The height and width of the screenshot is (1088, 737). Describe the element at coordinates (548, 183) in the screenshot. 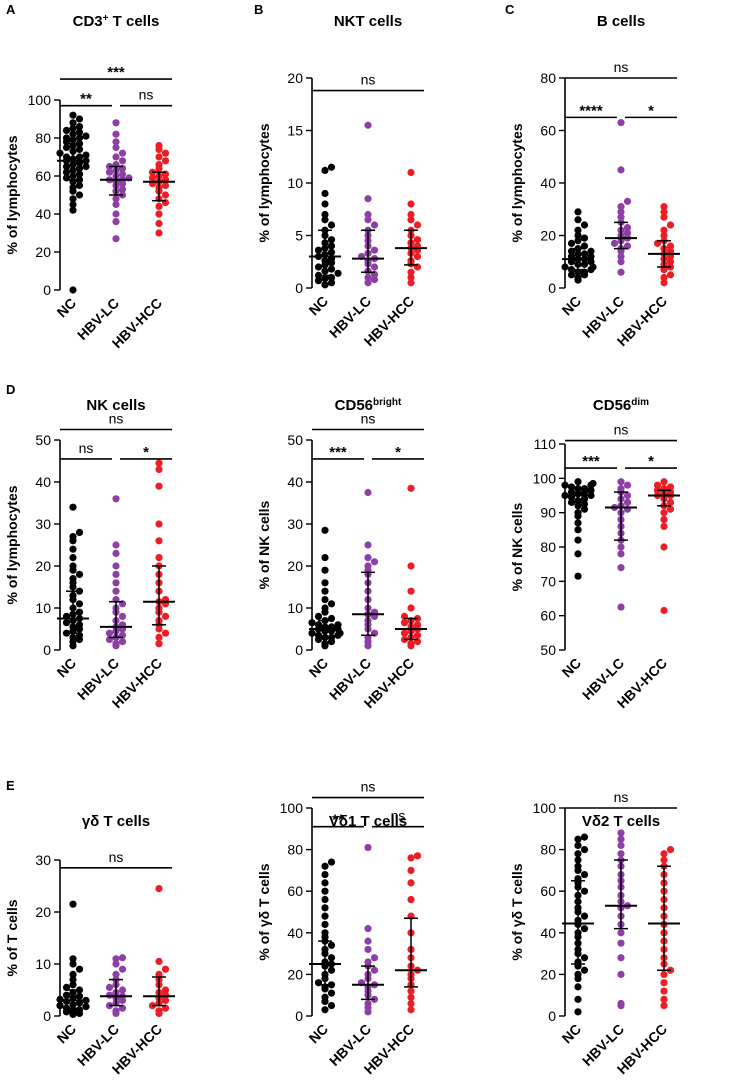

I see `y-tick-label: 40` at that location.